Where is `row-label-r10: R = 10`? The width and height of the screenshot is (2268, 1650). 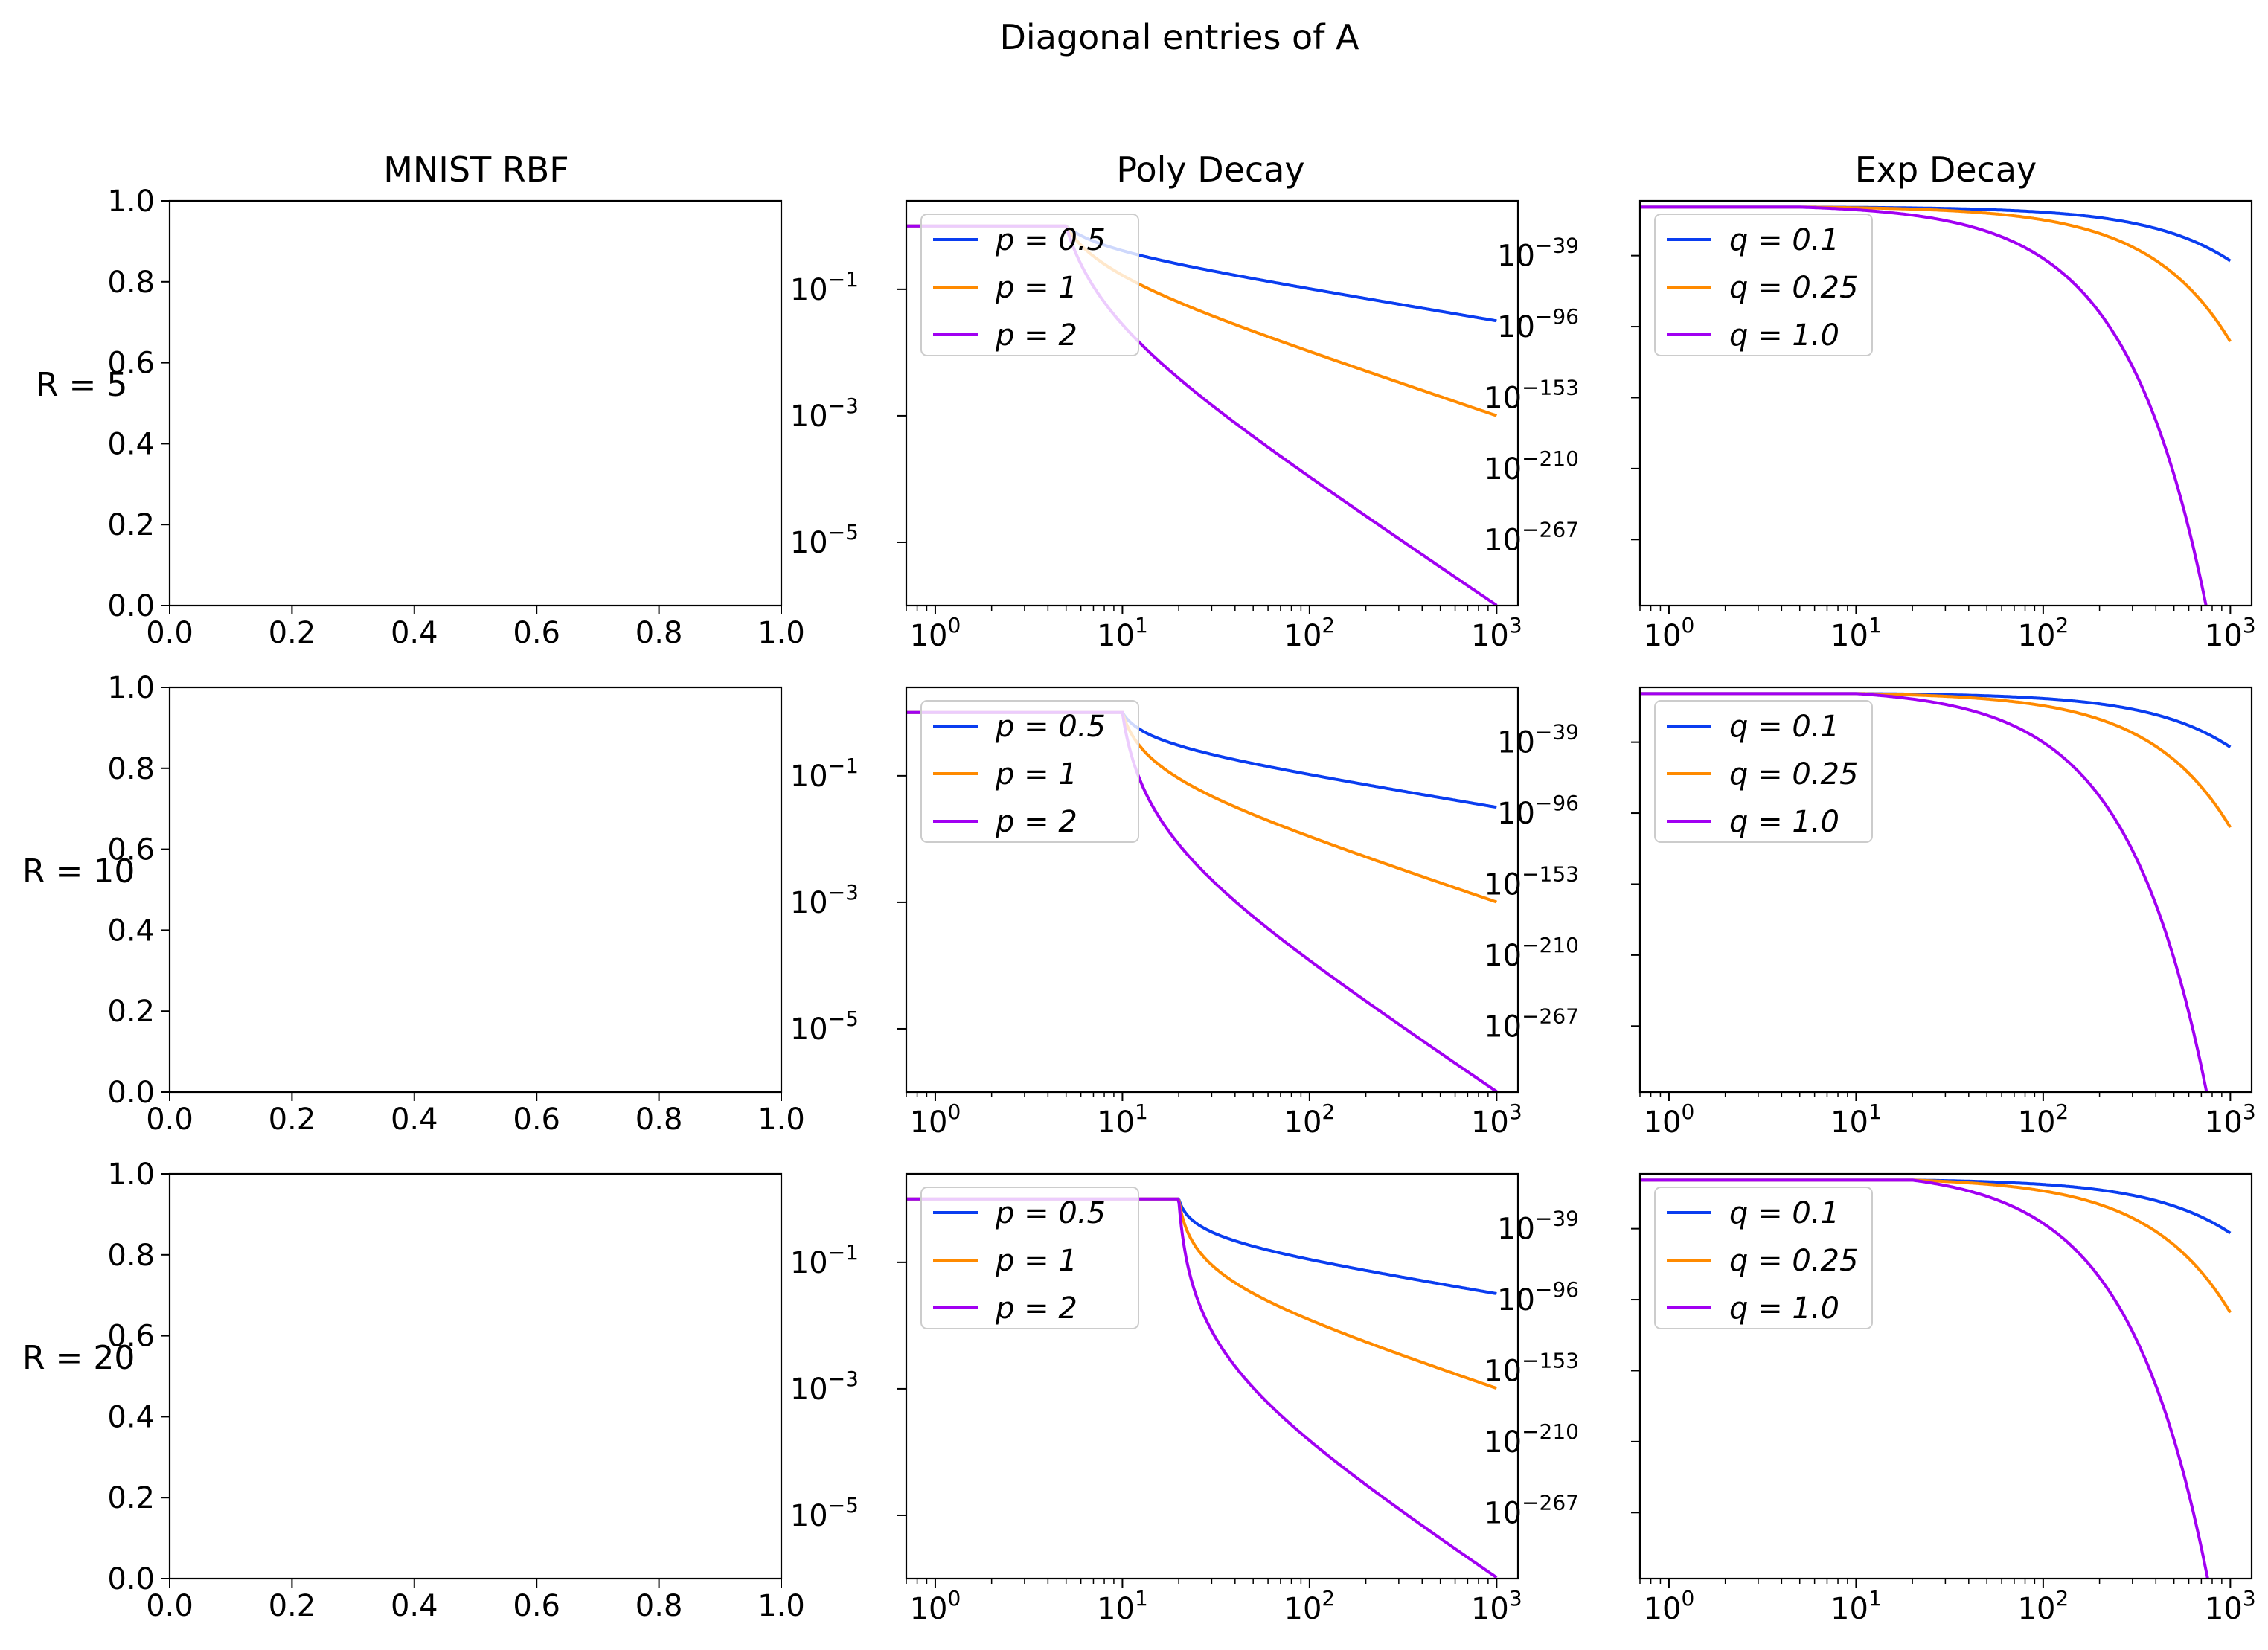 row-label-r10: R = 10 is located at coordinates (78, 871).